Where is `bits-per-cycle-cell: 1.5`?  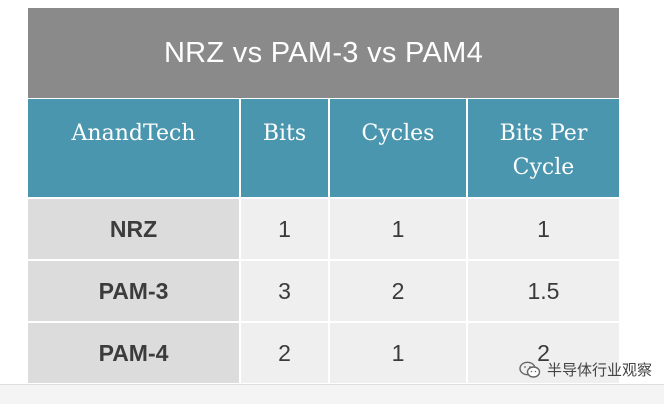
bits-per-cycle-cell: 1.5 is located at coordinates (543, 291).